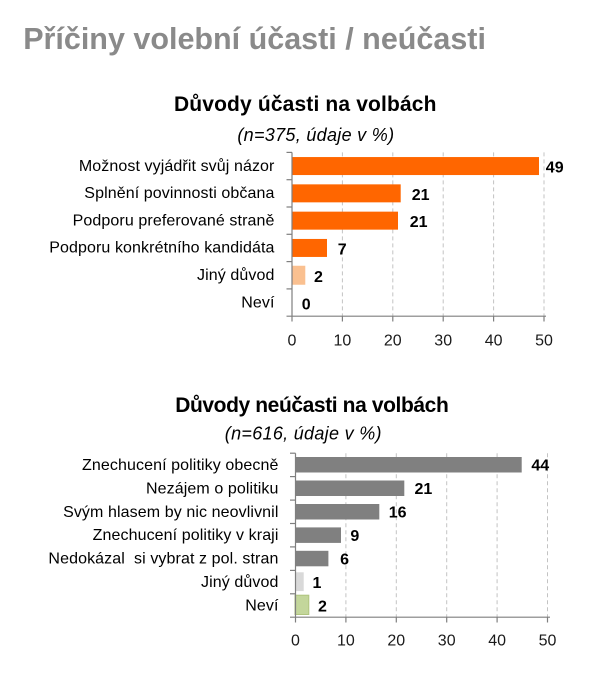  I want to click on svg-text: 6, so click(344, 559).